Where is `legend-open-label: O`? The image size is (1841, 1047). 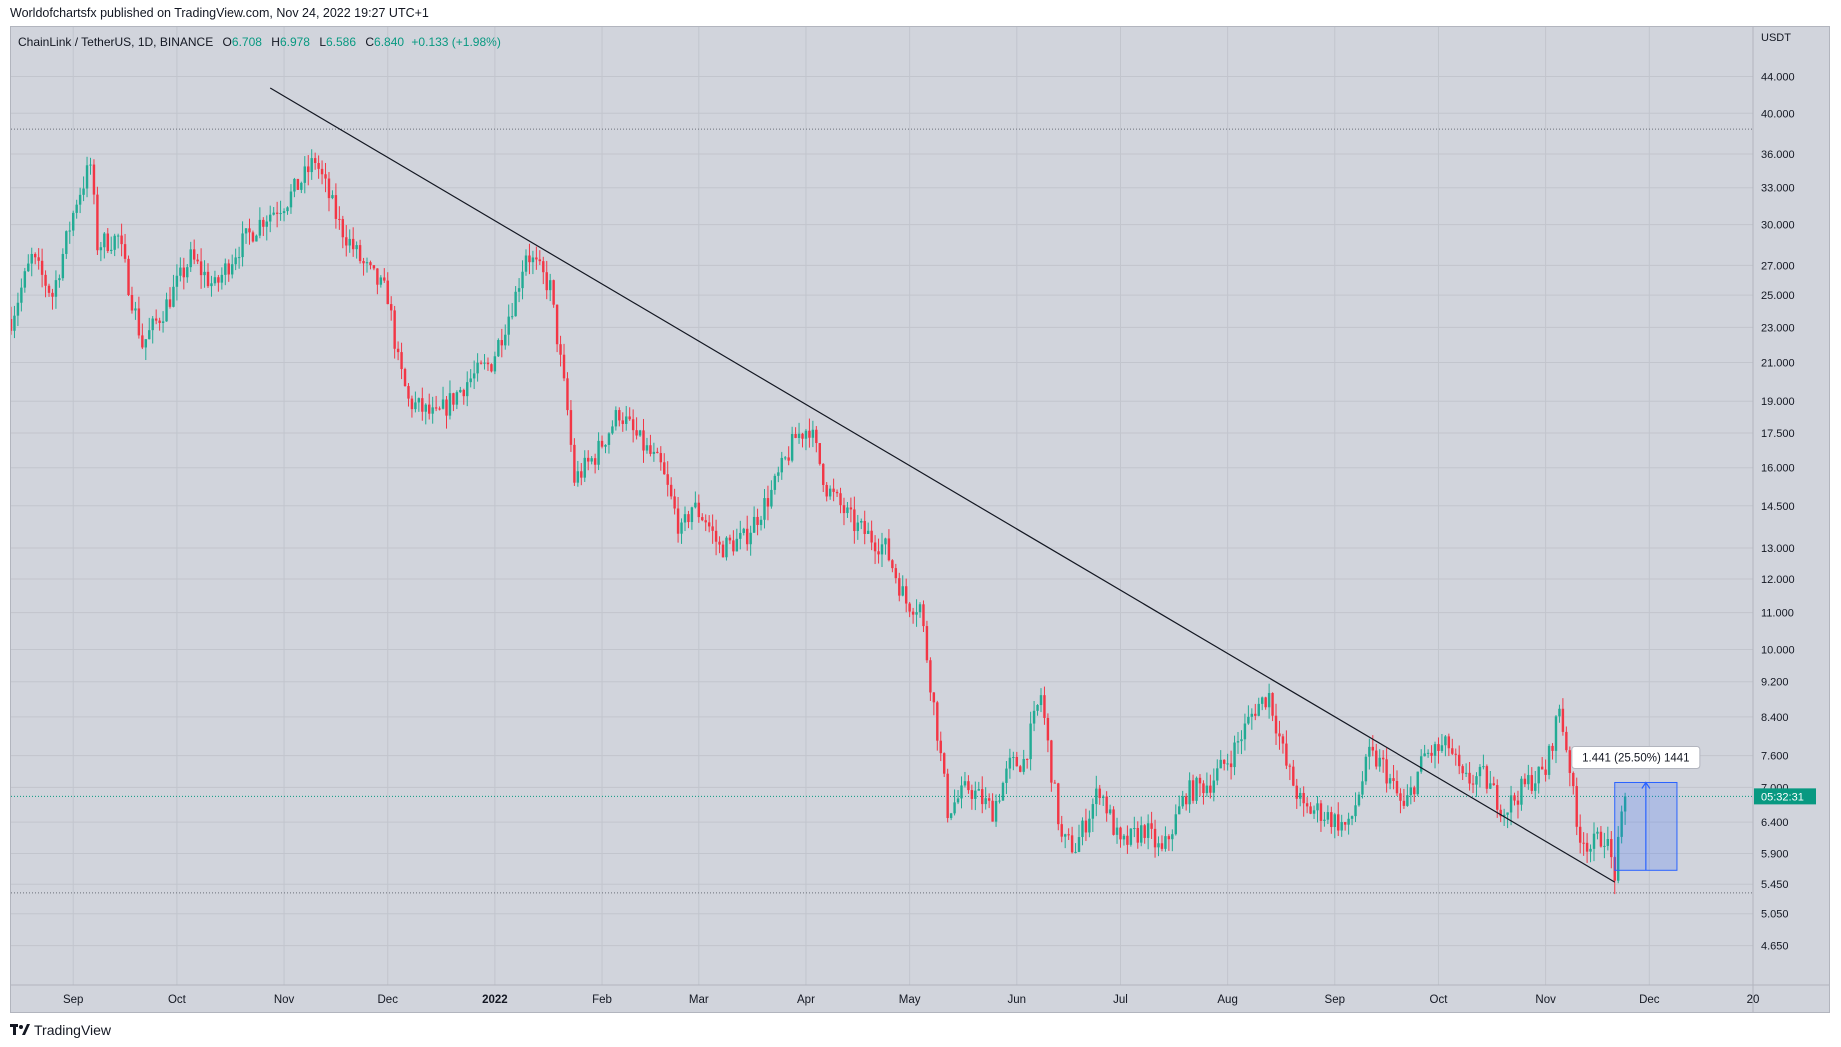 legend-open-label: O is located at coordinates (227, 42).